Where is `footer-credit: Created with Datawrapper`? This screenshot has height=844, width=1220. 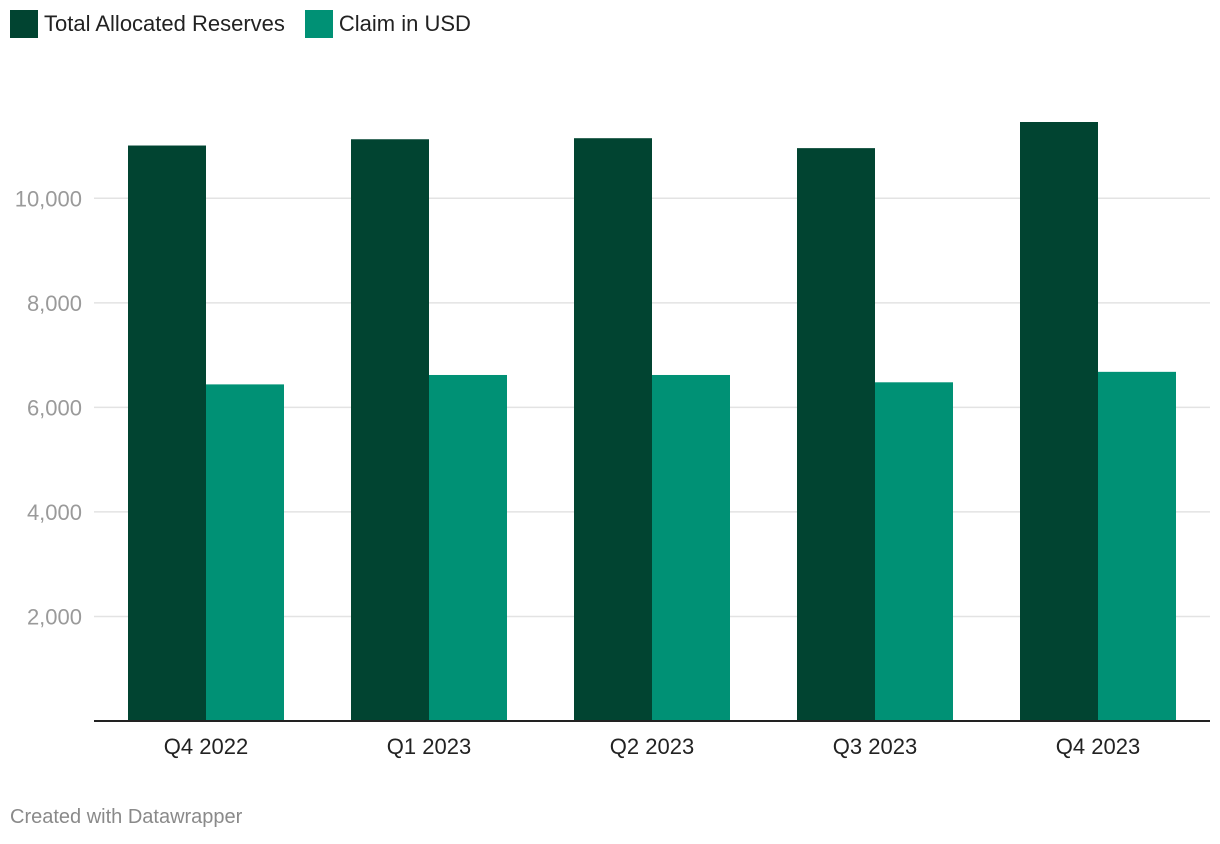 footer-credit: Created with Datawrapper is located at coordinates (126, 817).